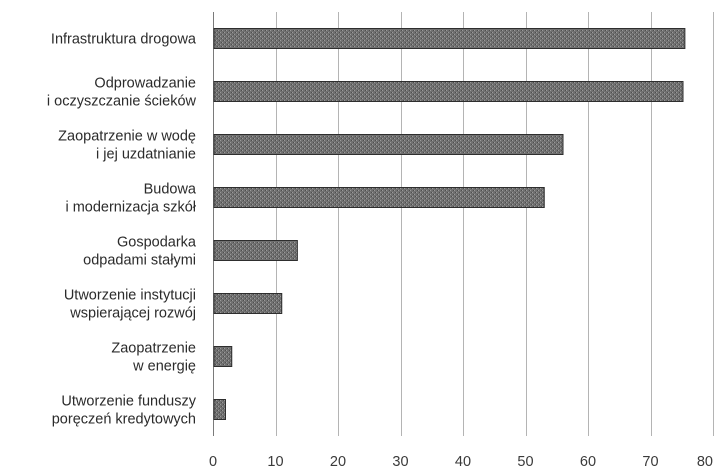 The image size is (721, 475). I want to click on category-label-line: Utworzenie instytucji, so click(130, 296).